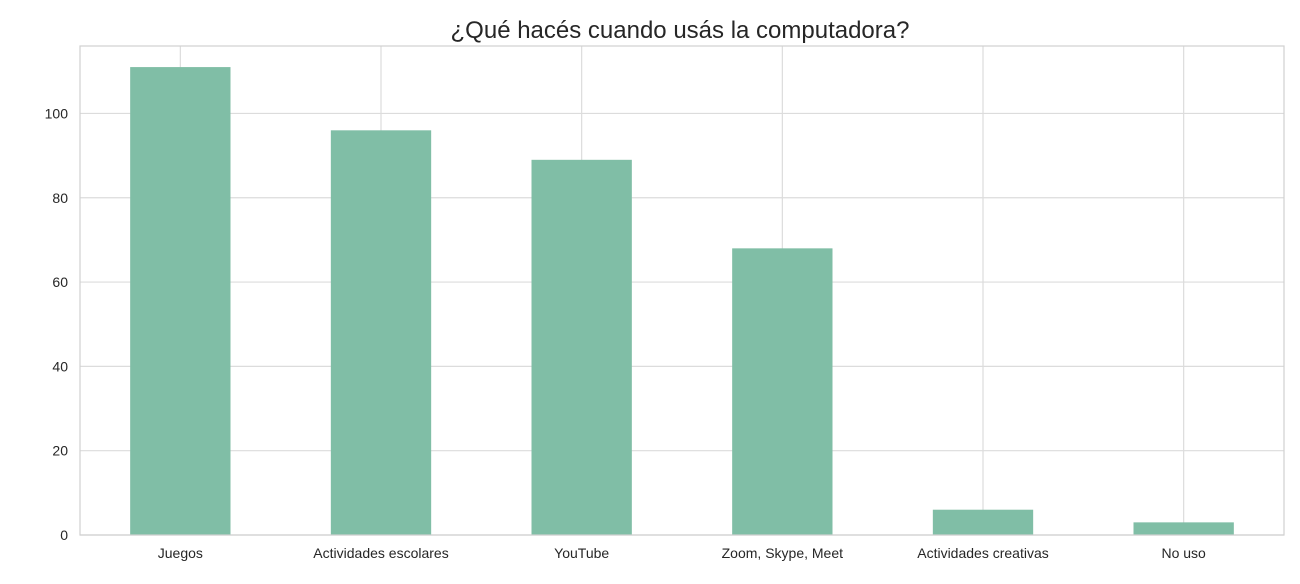 The width and height of the screenshot is (1300, 584). What do you see at coordinates (60, 282) in the screenshot?
I see `y-tick-label: 60` at bounding box center [60, 282].